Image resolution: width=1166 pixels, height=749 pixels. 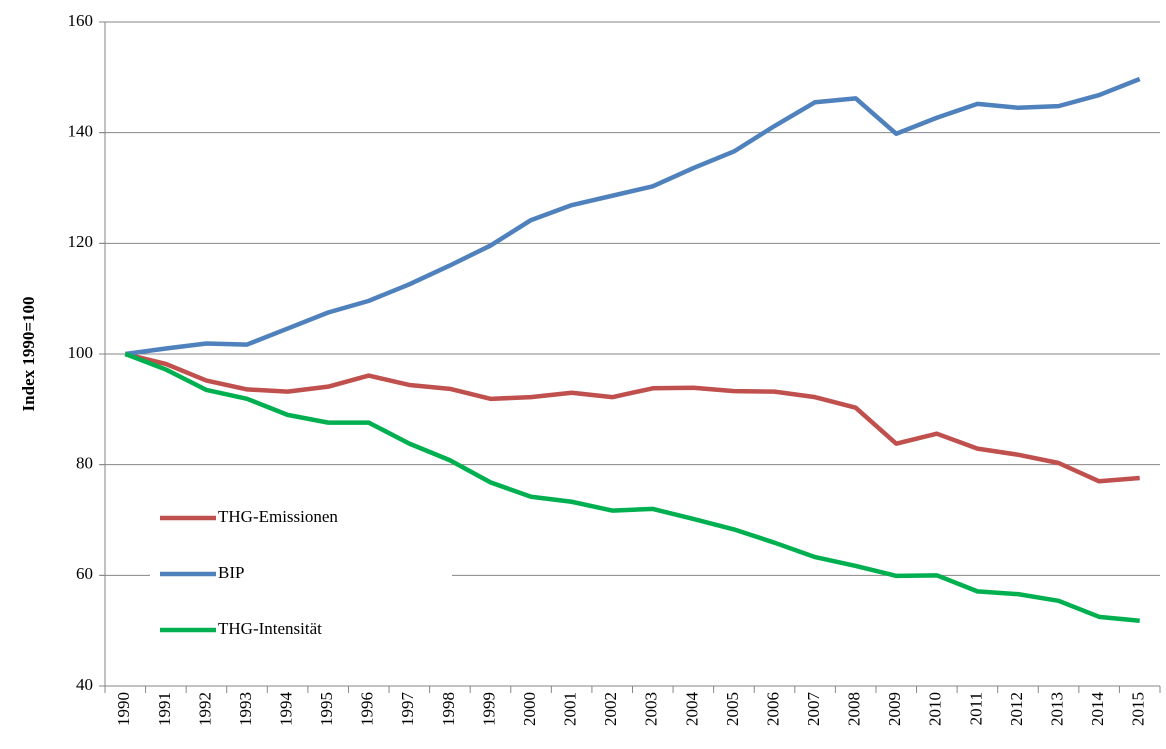 What do you see at coordinates (278, 516) in the screenshot?
I see `legend-label: THG-Emissionen` at bounding box center [278, 516].